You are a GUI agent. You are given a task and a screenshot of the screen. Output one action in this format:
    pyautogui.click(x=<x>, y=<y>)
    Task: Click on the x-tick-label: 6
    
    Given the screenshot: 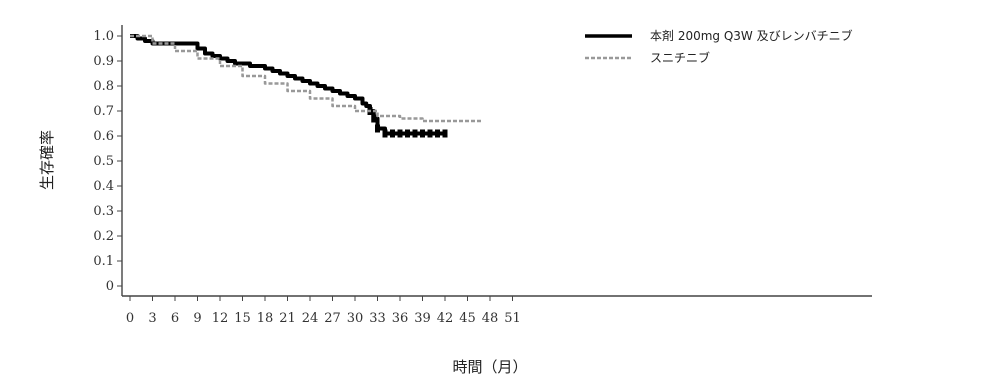 What is the action you would take?
    pyautogui.click(x=175, y=318)
    